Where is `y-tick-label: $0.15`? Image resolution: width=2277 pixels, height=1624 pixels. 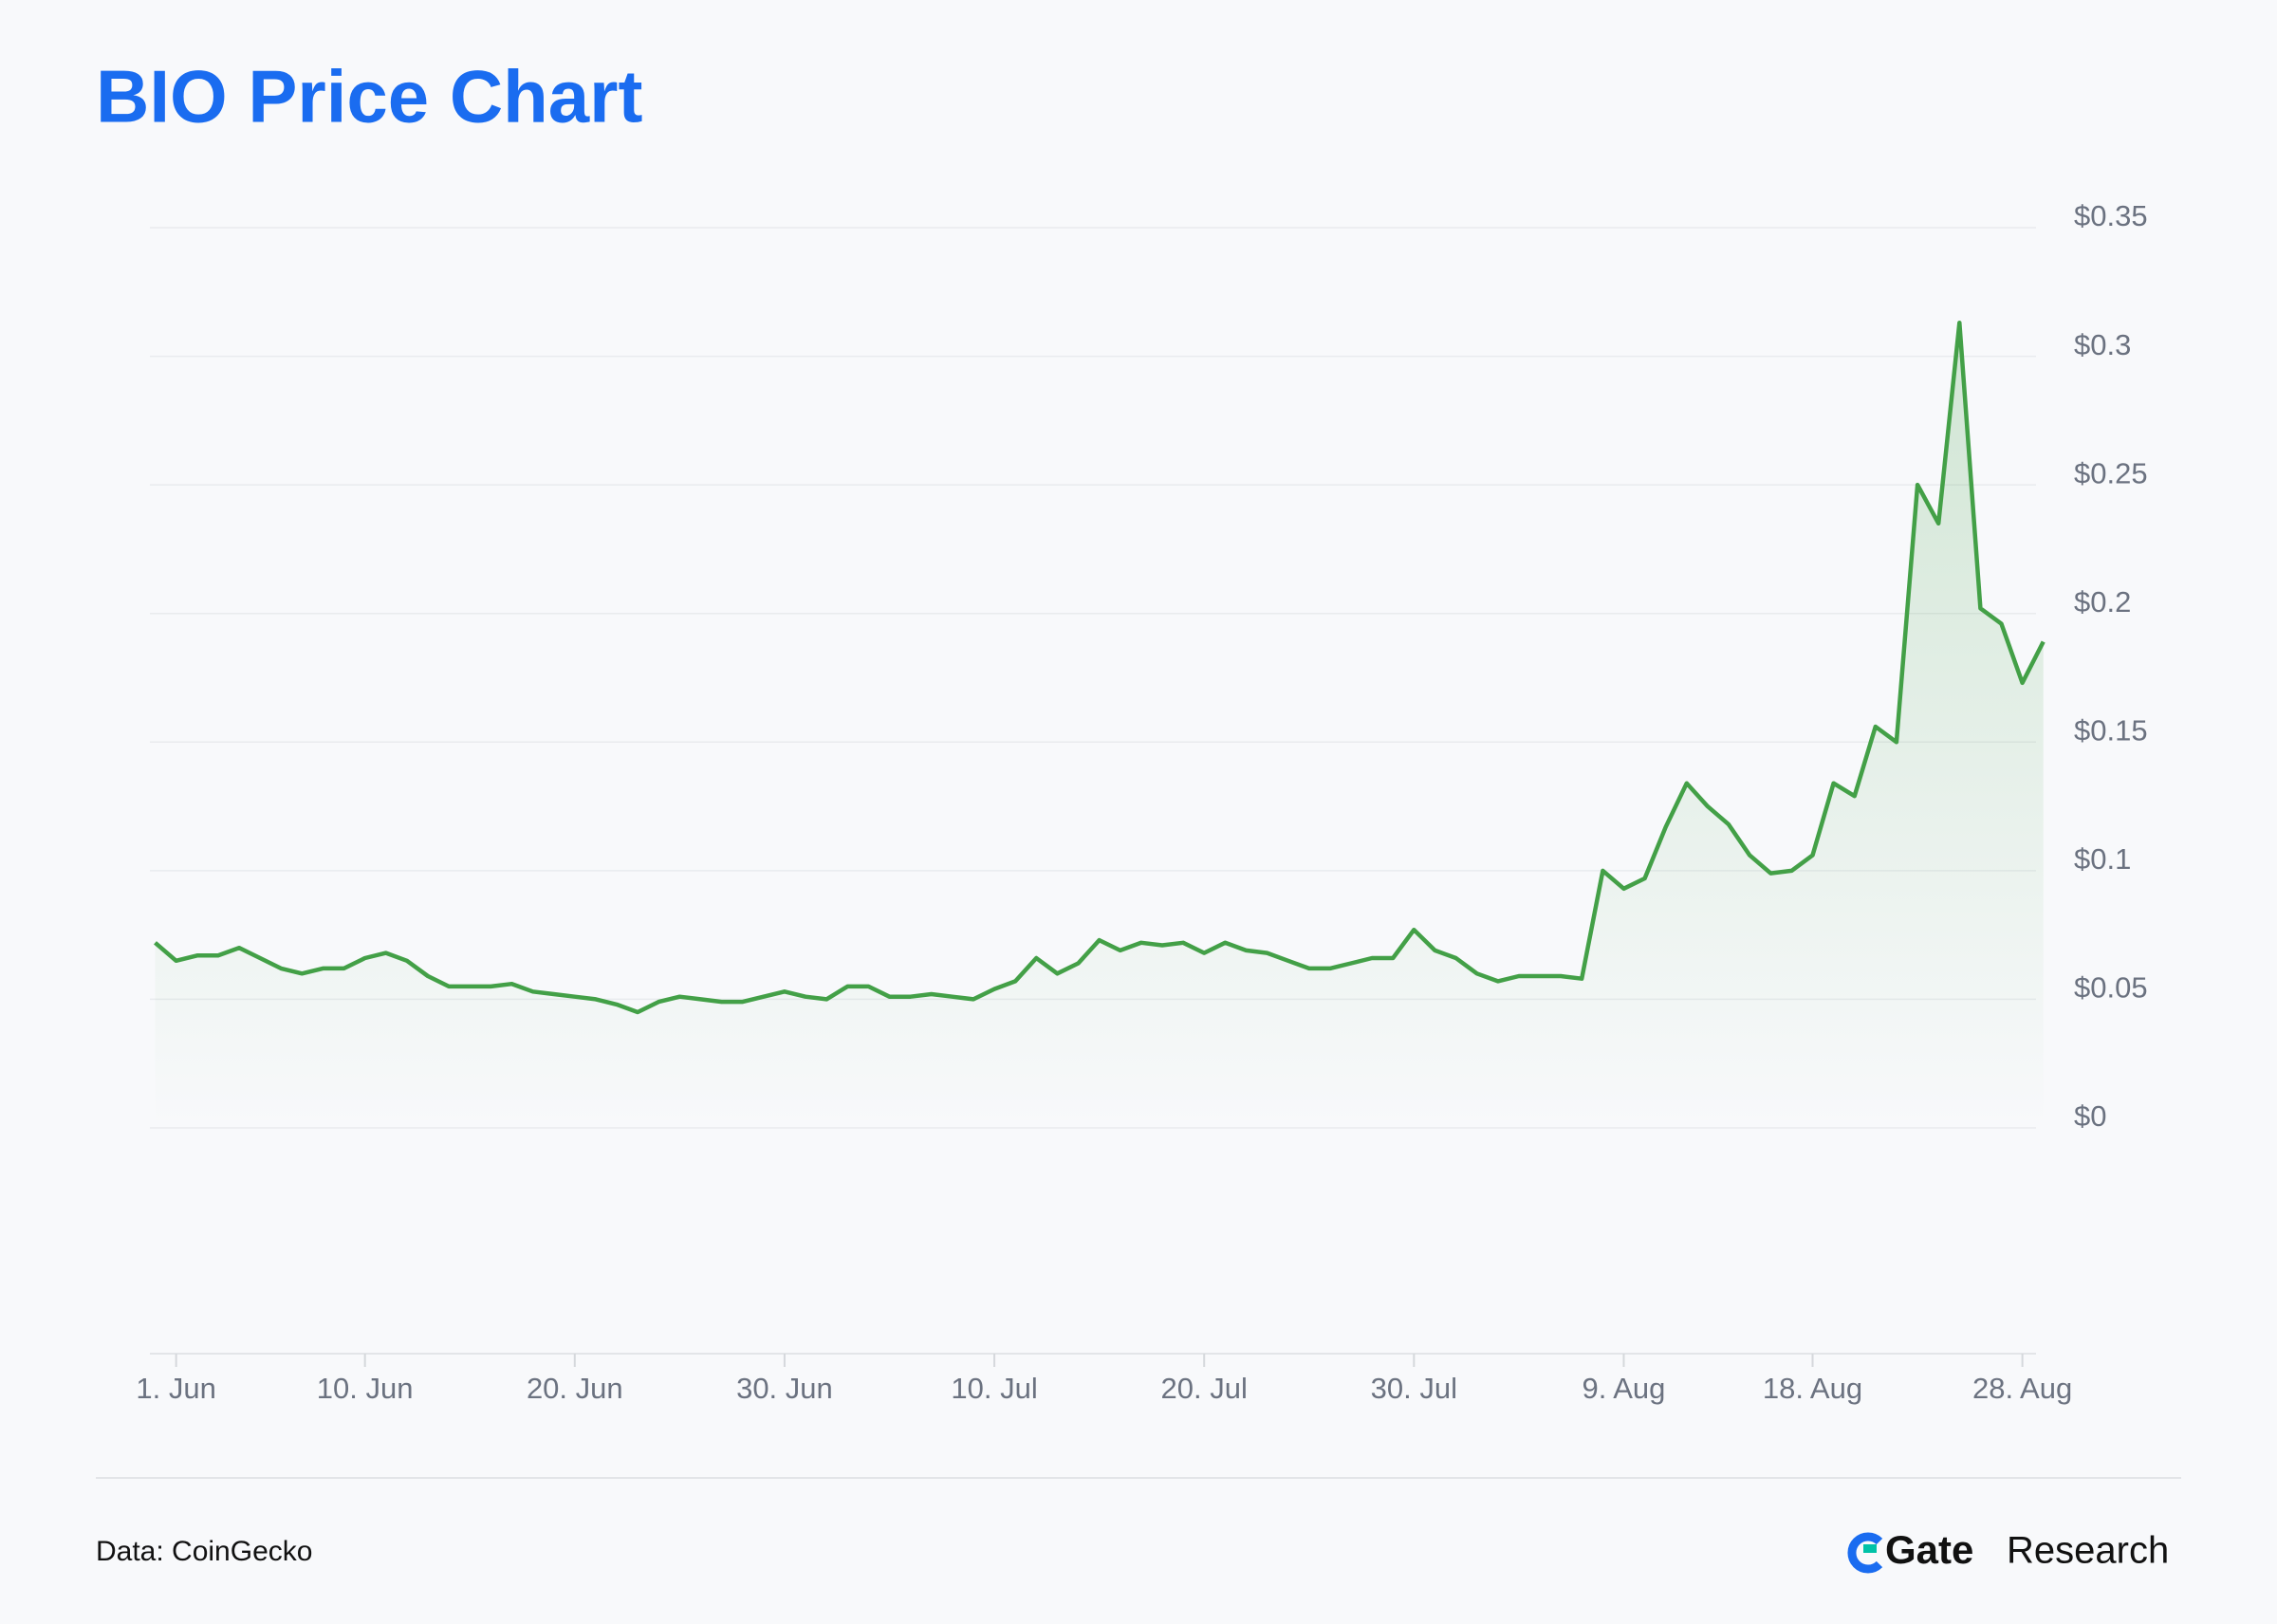 y-tick-label: $0.15 is located at coordinates (2111, 730).